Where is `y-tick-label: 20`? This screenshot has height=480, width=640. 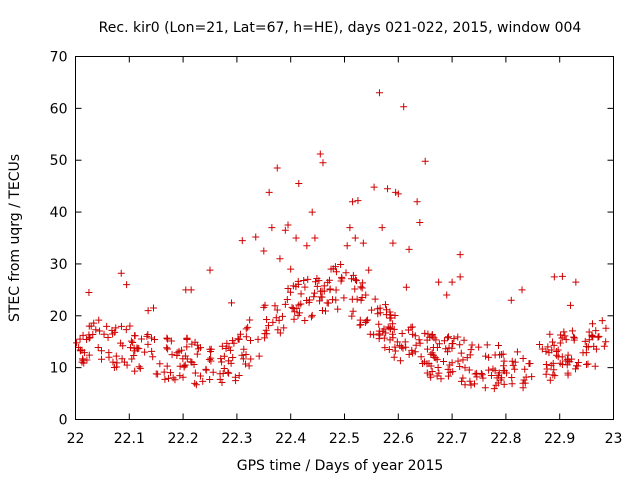 y-tick-label: 20 is located at coordinates (59, 317).